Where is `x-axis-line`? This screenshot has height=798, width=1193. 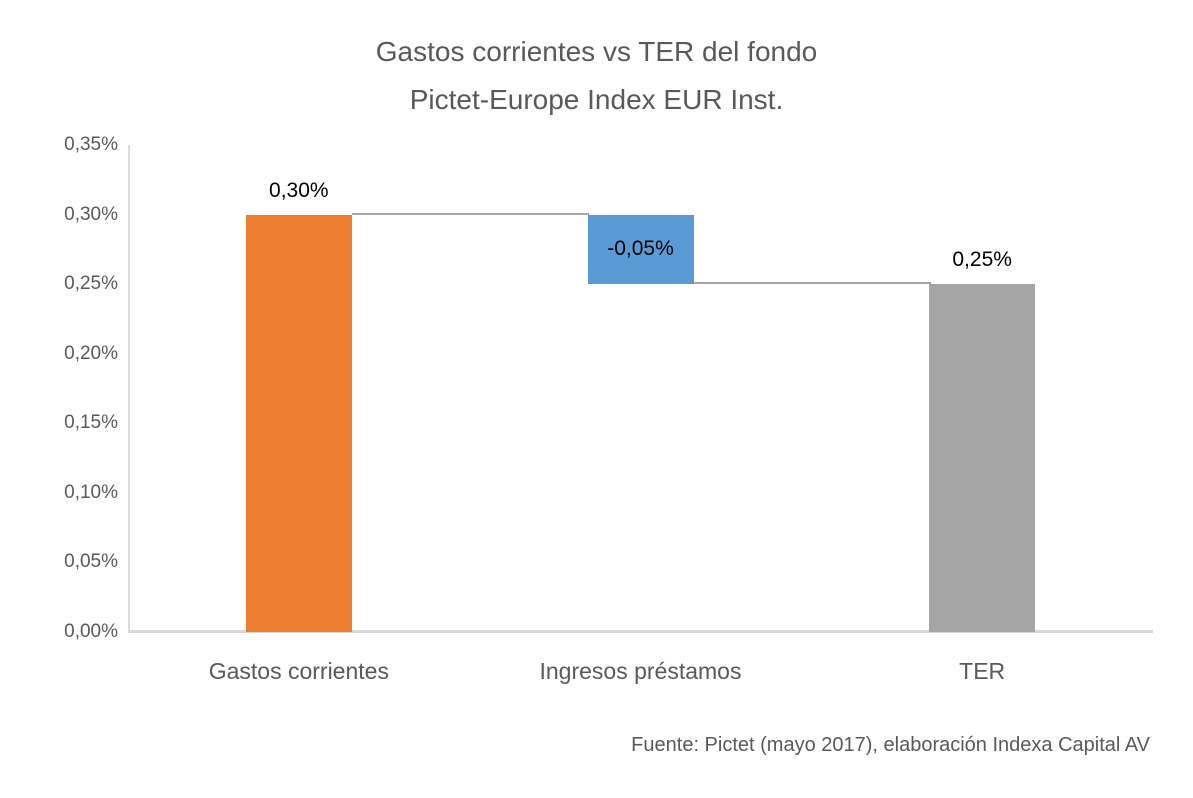
x-axis-line is located at coordinates (640, 631).